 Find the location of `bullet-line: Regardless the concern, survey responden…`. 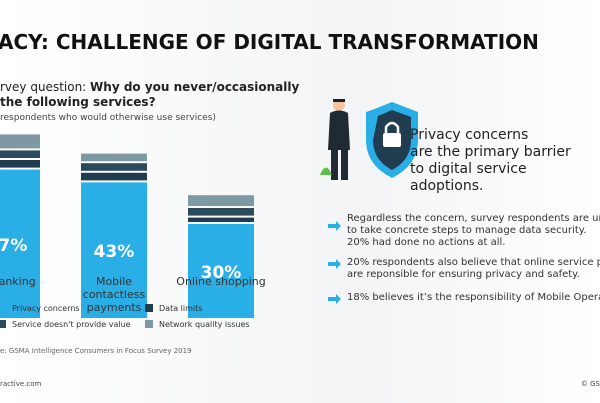

bullet-line: Regardless the concern, survey responden… is located at coordinates (473, 218).